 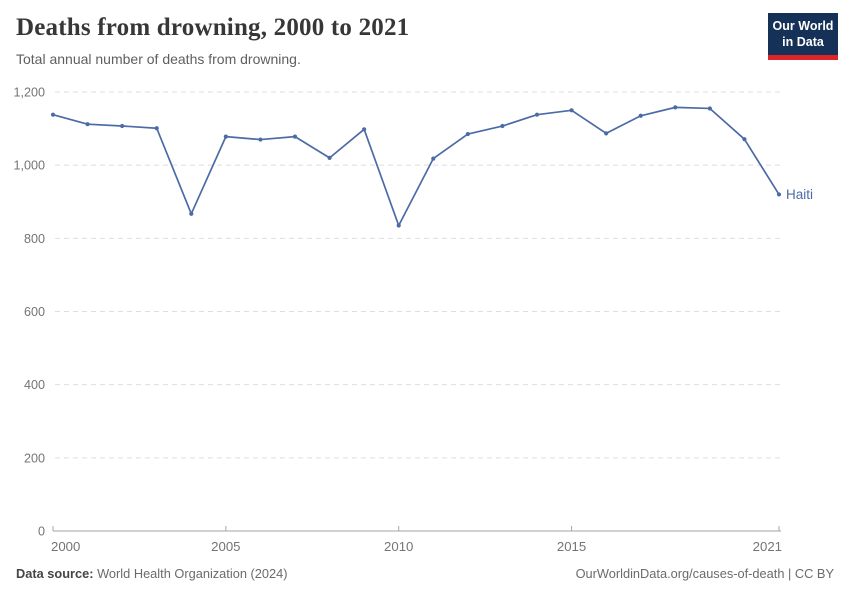 What do you see at coordinates (803, 26) in the screenshot?
I see `owid-logo-text-line1: Our World` at bounding box center [803, 26].